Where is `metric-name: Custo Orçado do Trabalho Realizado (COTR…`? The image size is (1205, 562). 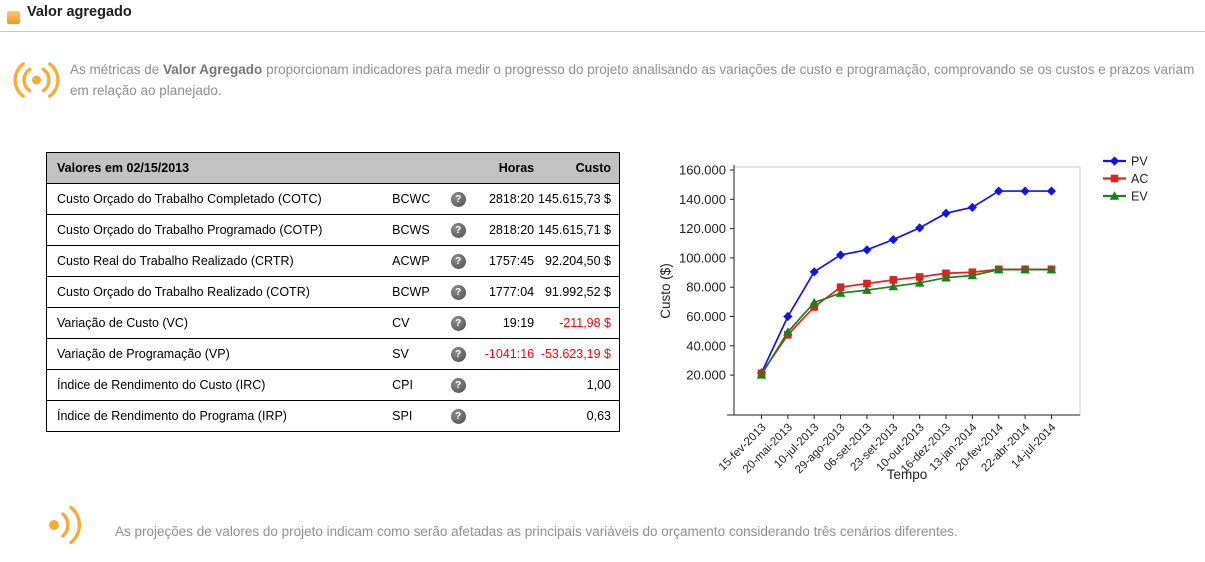
metric-name: Custo Orçado do Trabalho Realizado (COTR… is located at coordinates (183, 292).